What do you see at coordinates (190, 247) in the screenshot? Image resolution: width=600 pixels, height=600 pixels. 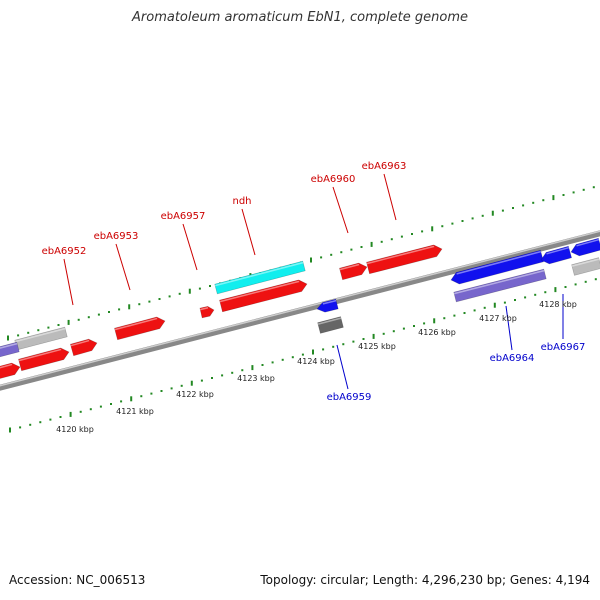 I see `callout-ebA6957` at bounding box center [190, 247].